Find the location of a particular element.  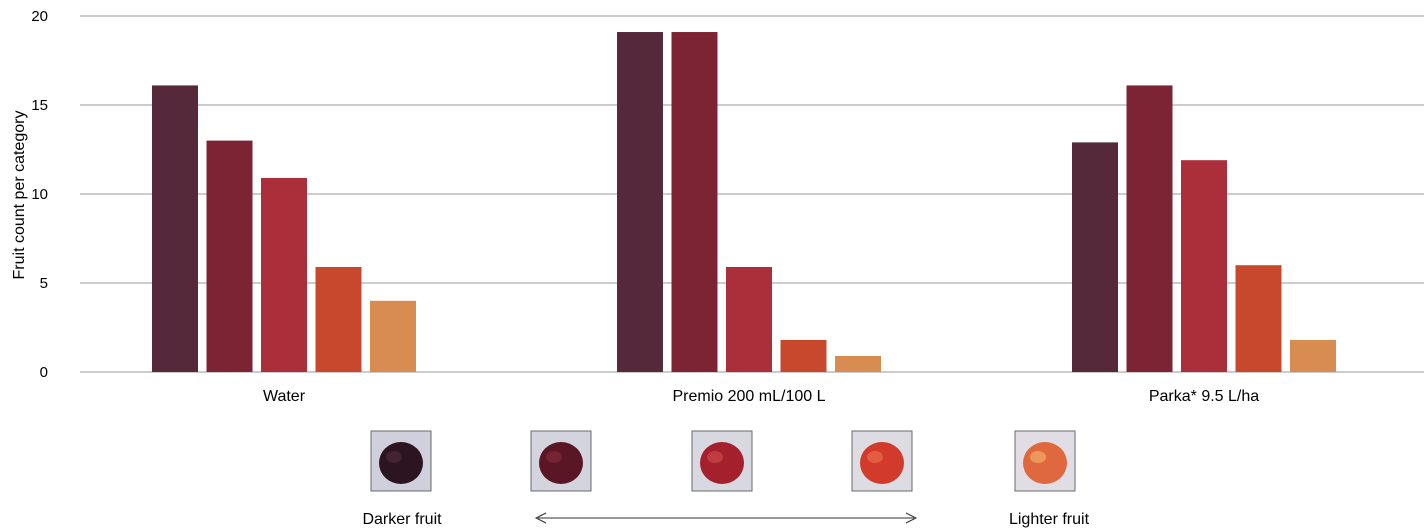

y-tick-label: 10 is located at coordinates (39, 194).